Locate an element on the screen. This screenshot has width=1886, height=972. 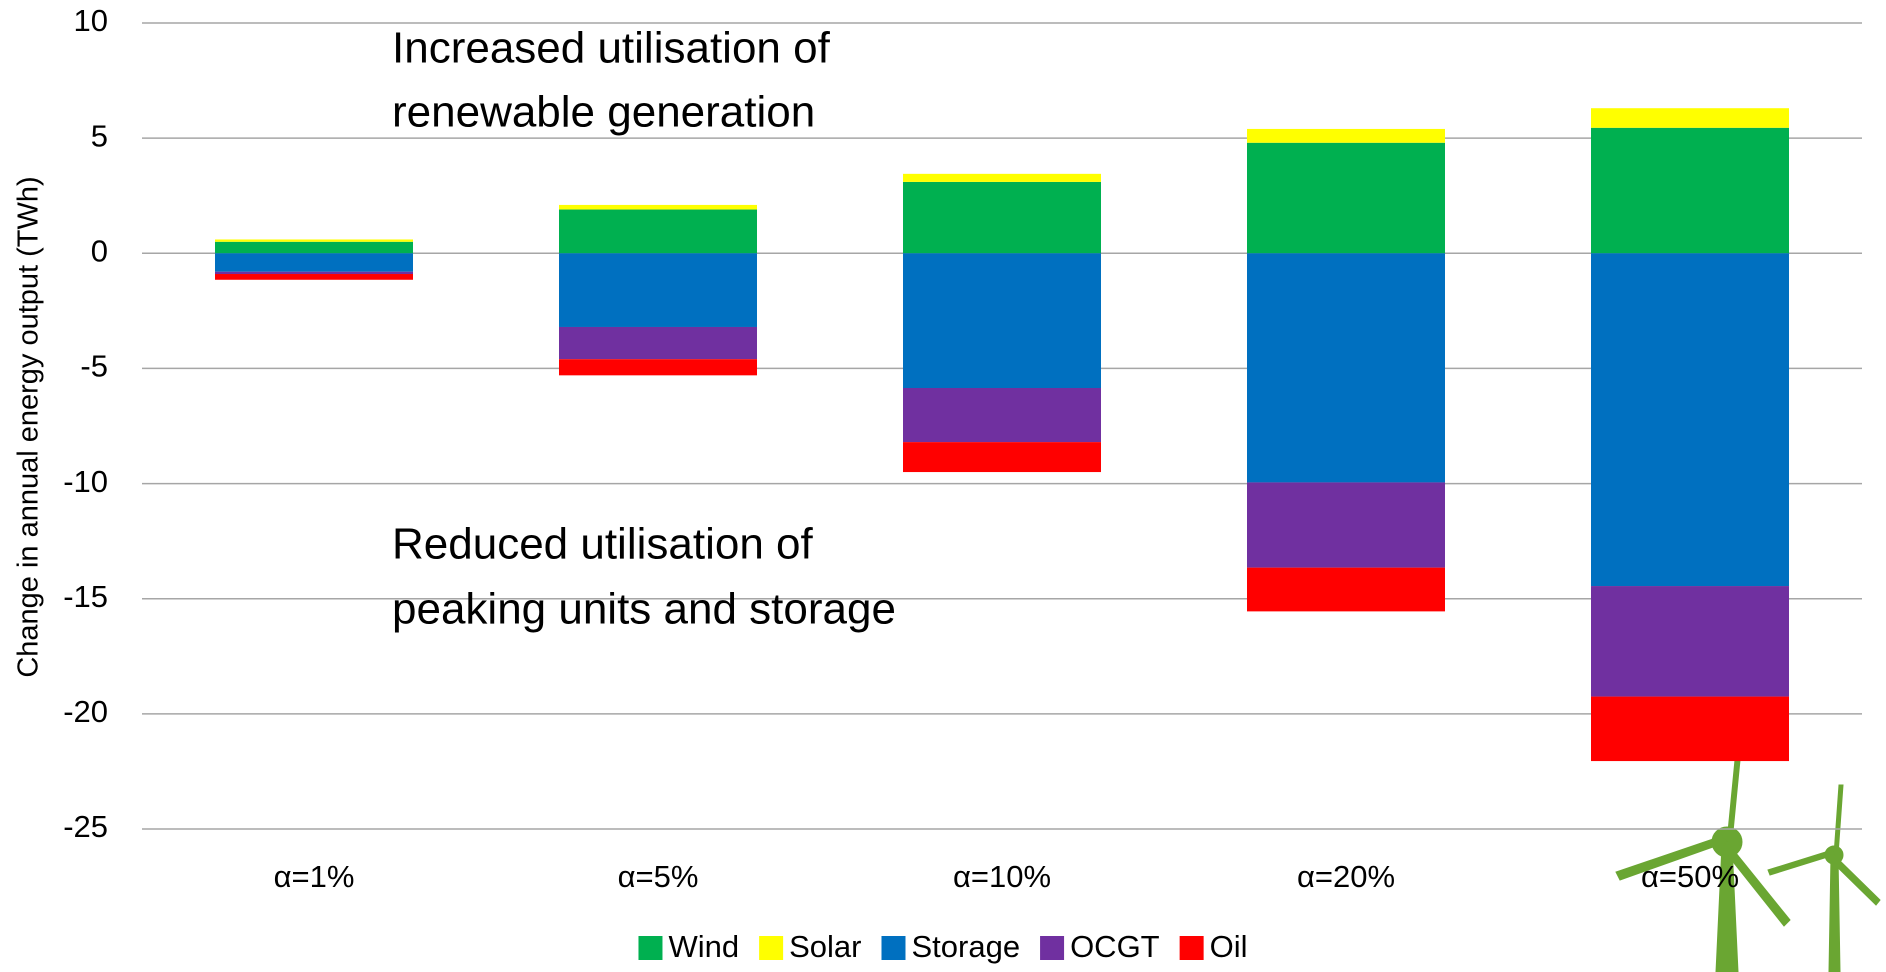
y-tick-label: -5 is located at coordinates (94, 366).